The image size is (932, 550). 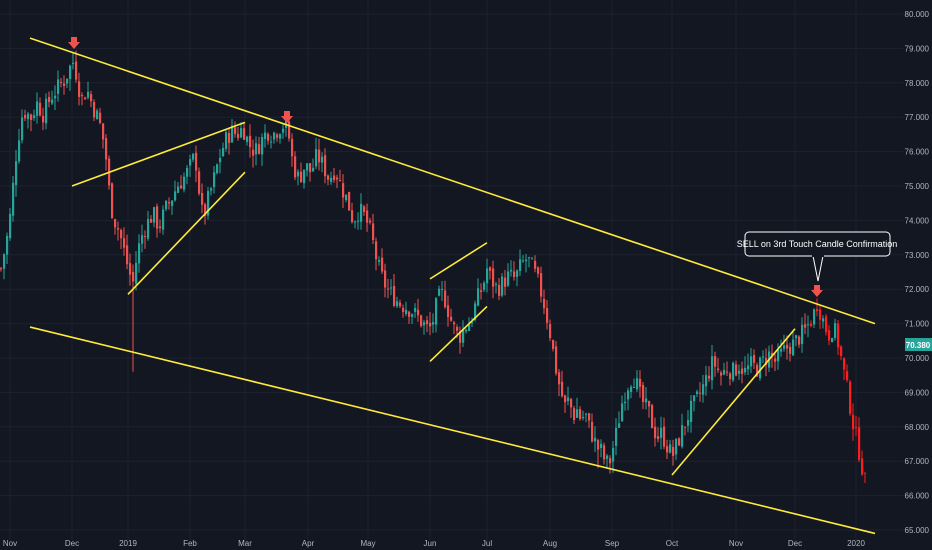 What do you see at coordinates (458, 261) in the screenshot?
I see `trendline-rising-wedge-2-top` at bounding box center [458, 261].